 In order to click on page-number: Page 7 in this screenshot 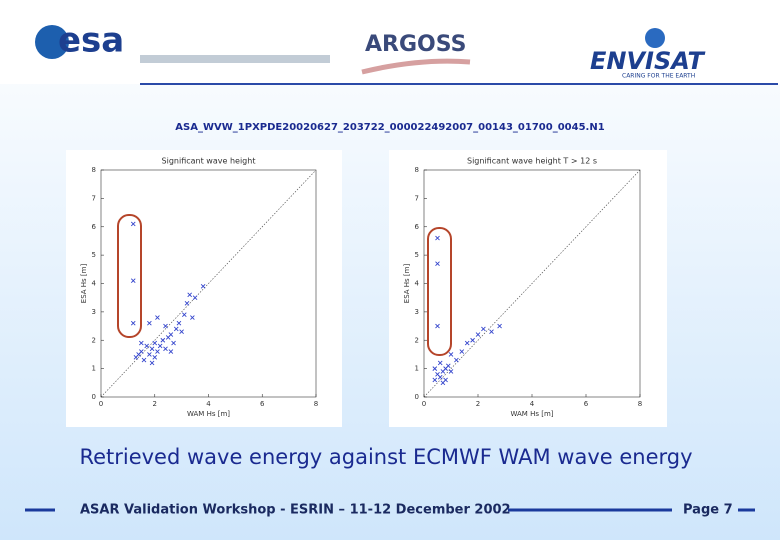, I will do `click(708, 510)`.